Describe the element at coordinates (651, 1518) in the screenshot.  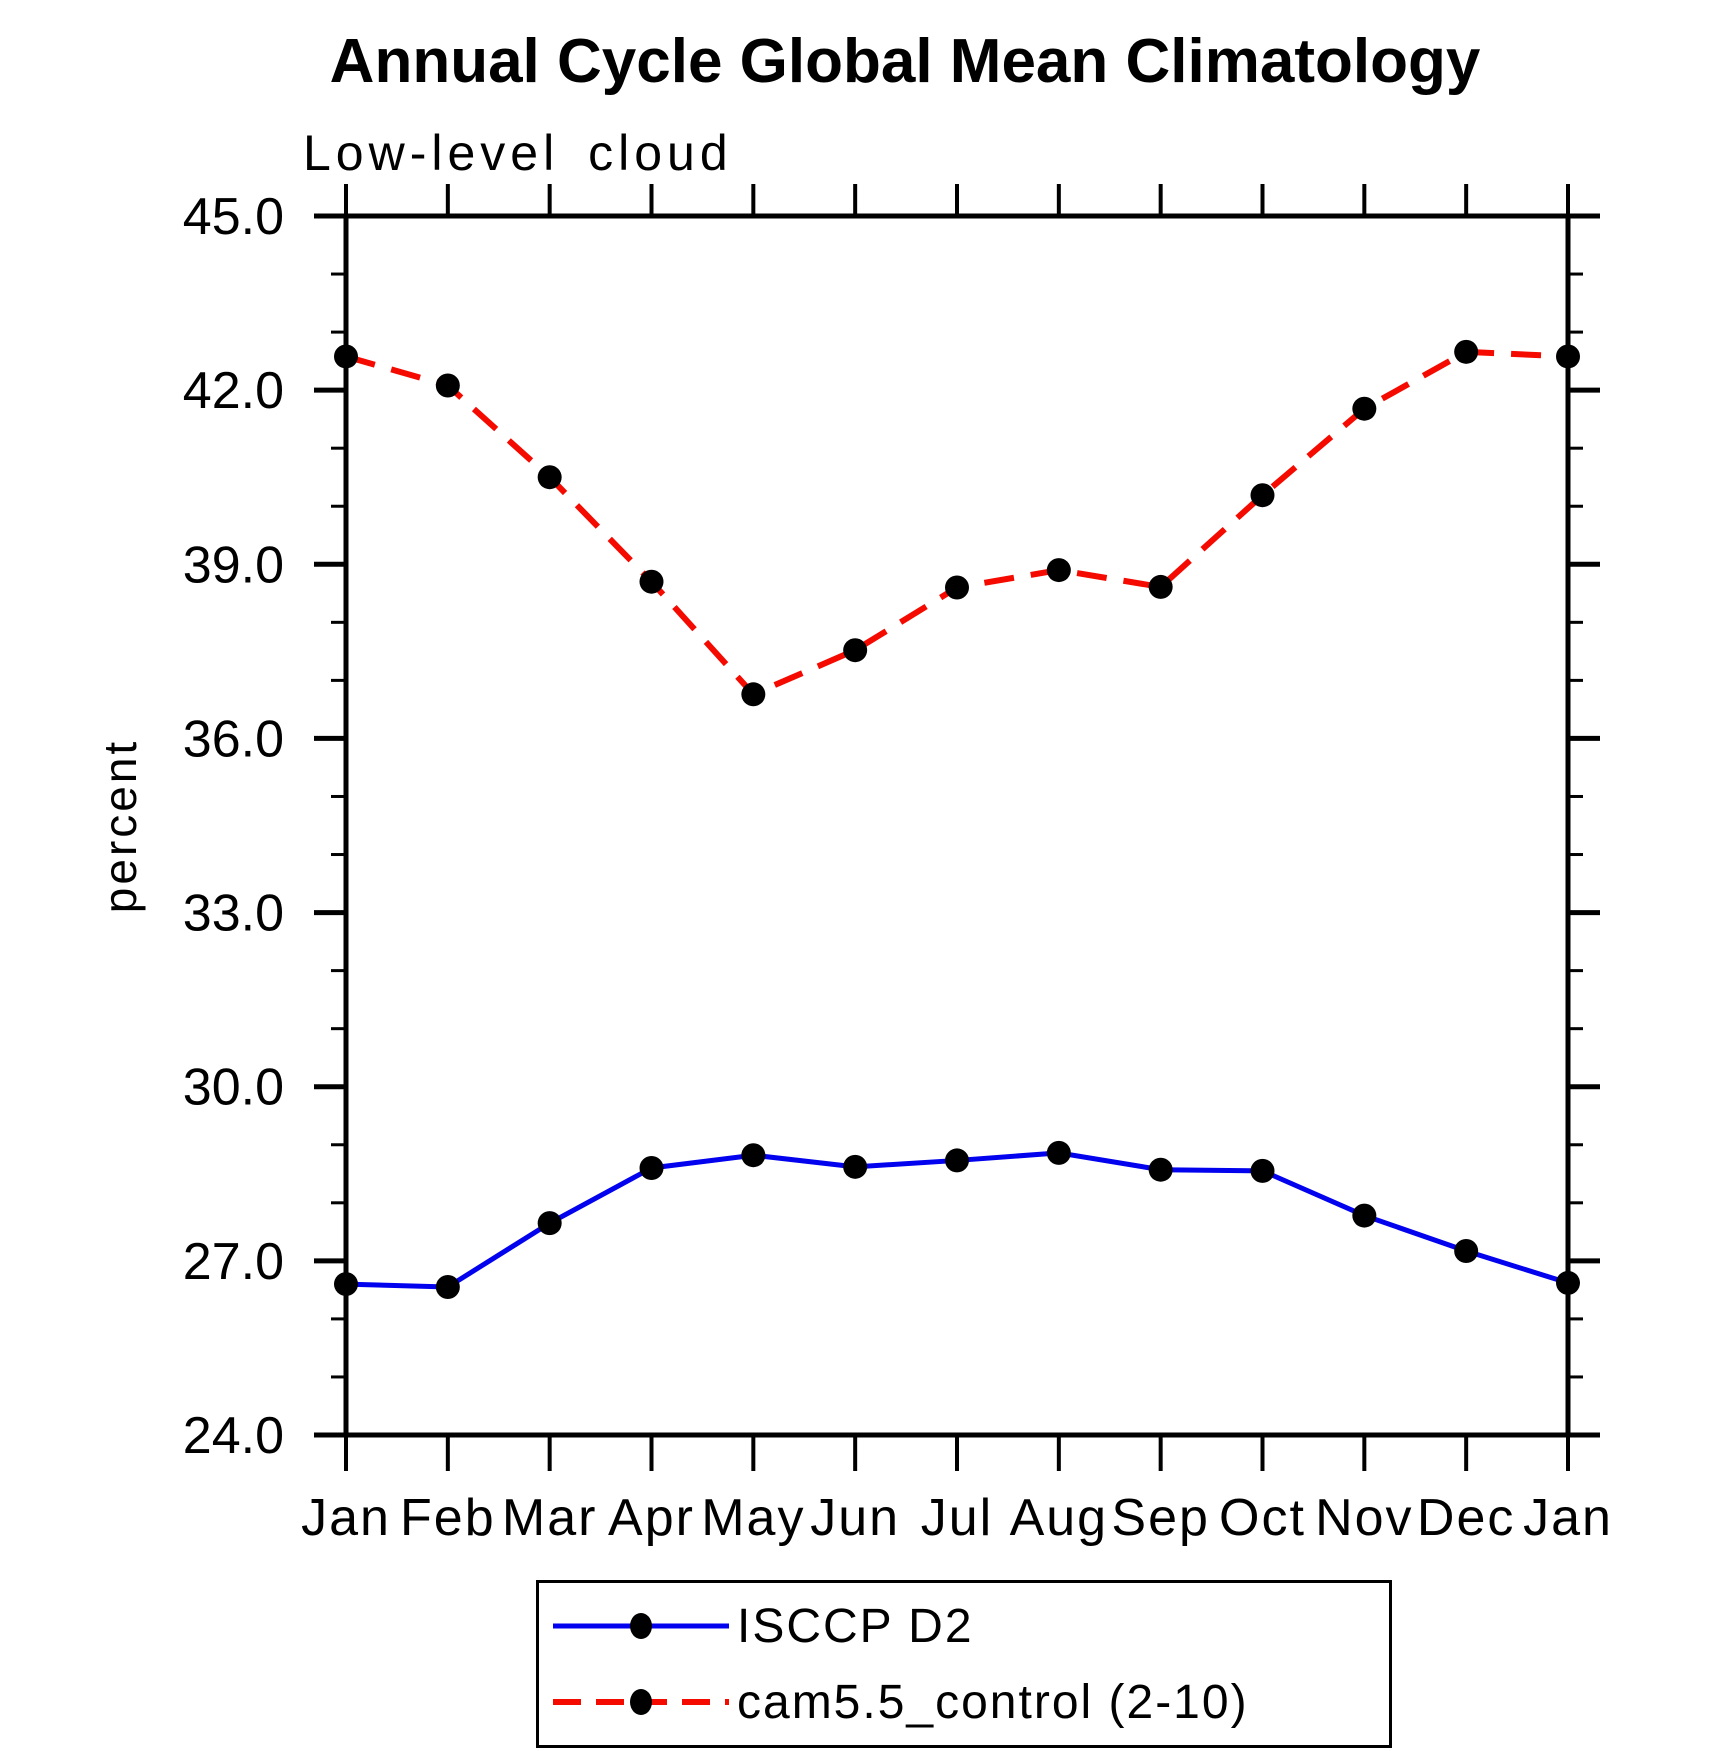
I see `x-axis-month-label: Apr` at that location.